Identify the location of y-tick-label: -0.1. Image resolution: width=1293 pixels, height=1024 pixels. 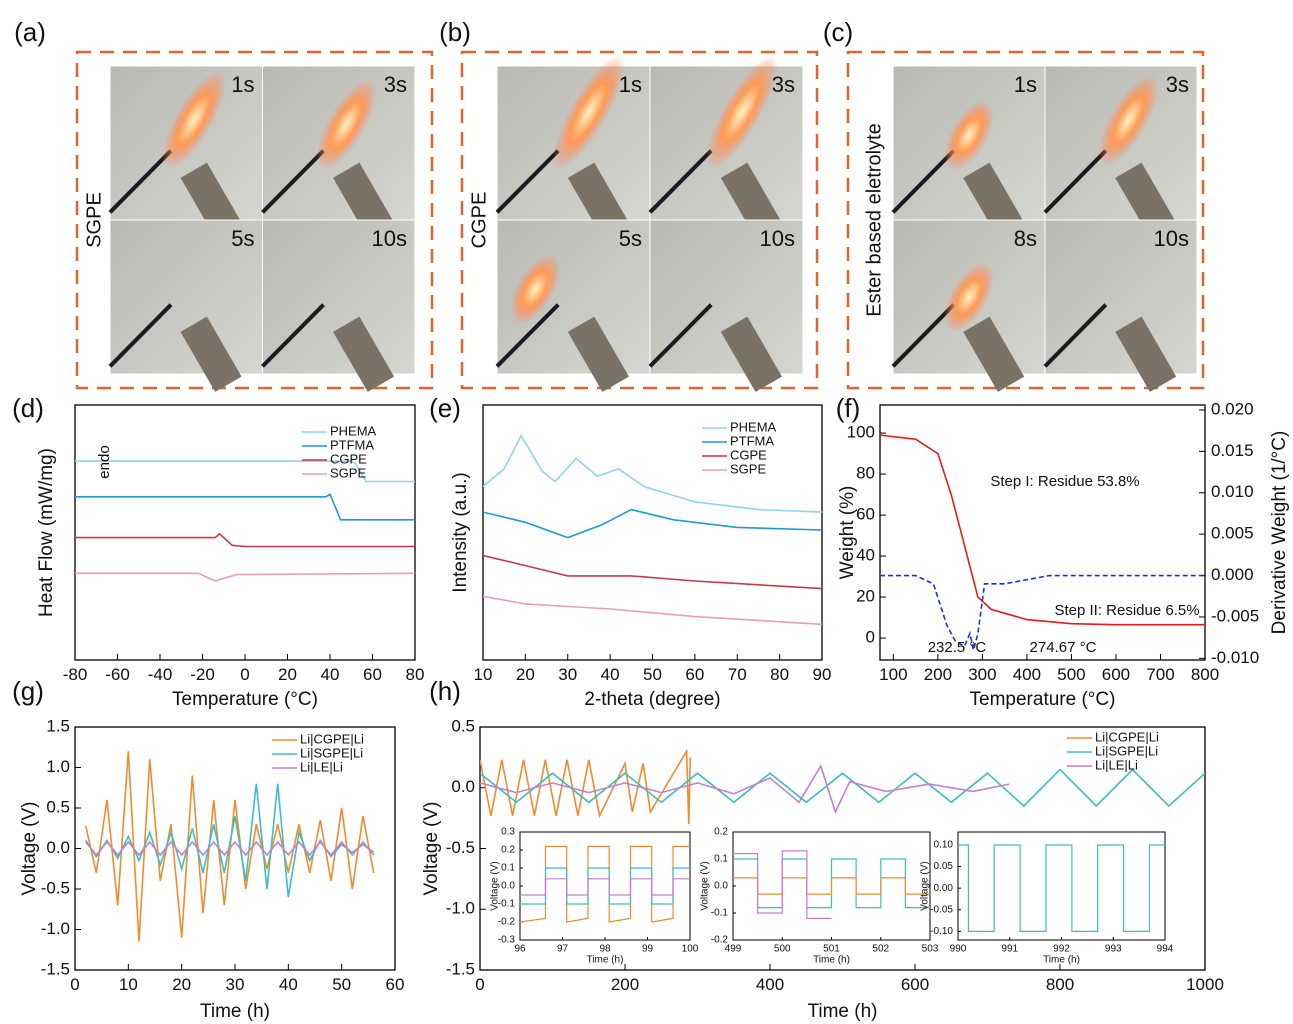
(507, 904).